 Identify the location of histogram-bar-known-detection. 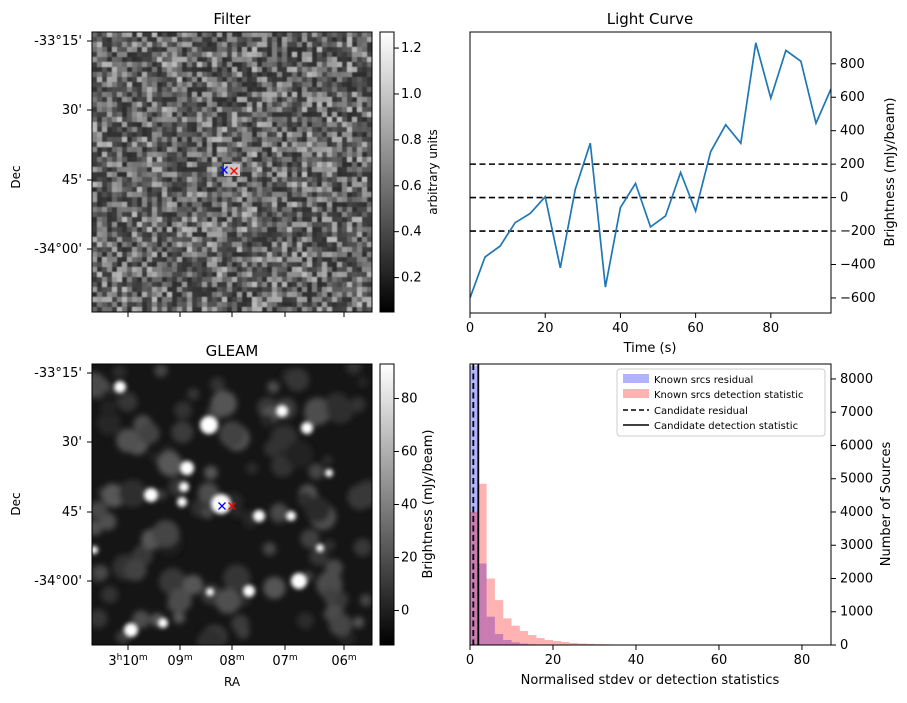
(482, 564).